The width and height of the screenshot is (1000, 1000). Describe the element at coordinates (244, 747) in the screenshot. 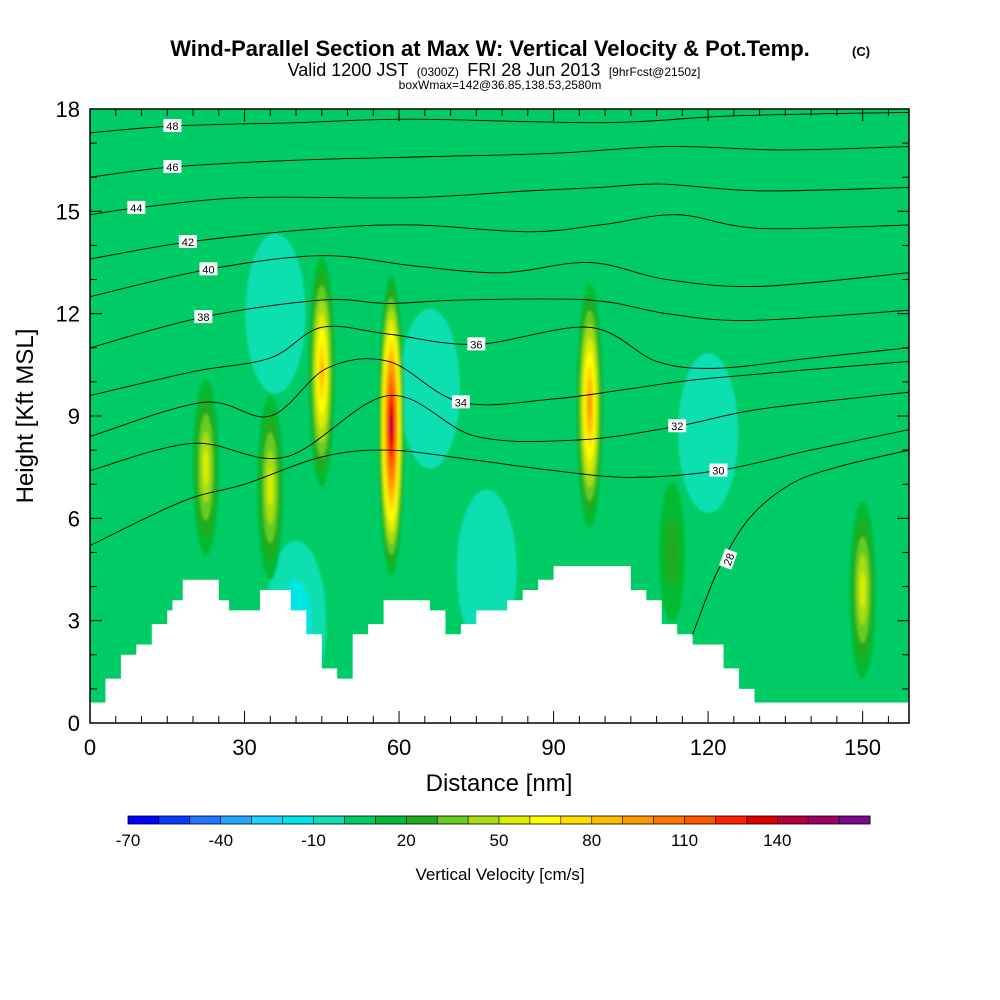

I see `x-tick-label: 30` at that location.